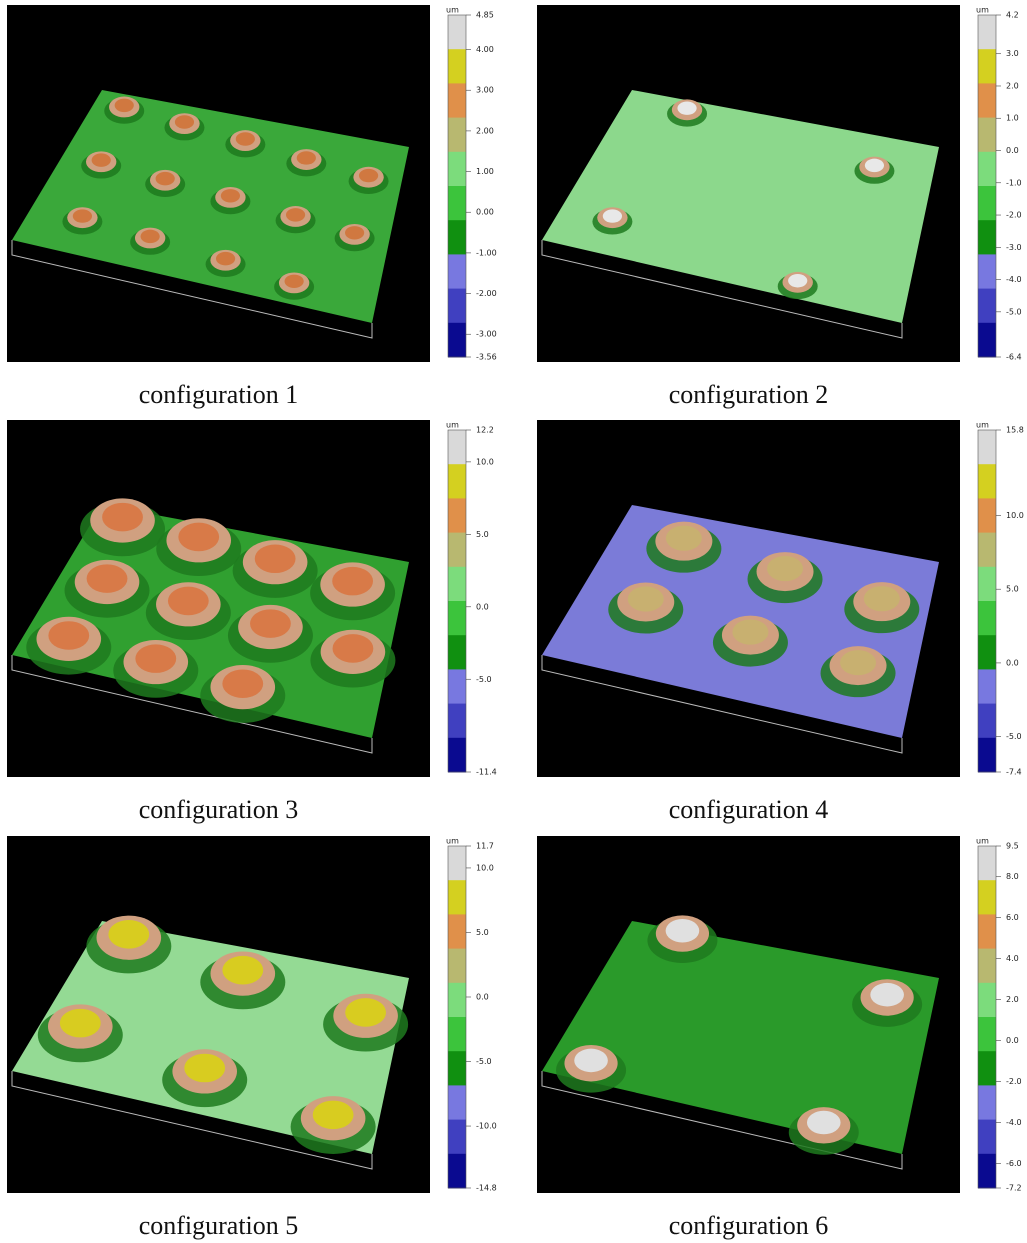 The image size is (1027, 1243). Describe the element at coordinates (1014, 215) in the screenshot. I see `colorbar-tick-label: -2.0` at that location.